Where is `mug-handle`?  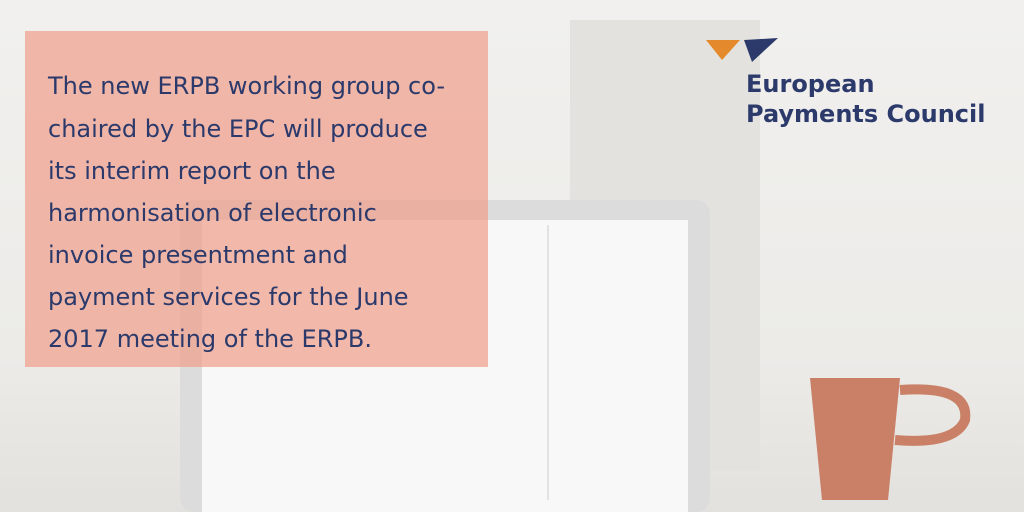
mug-handle is located at coordinates (932, 415).